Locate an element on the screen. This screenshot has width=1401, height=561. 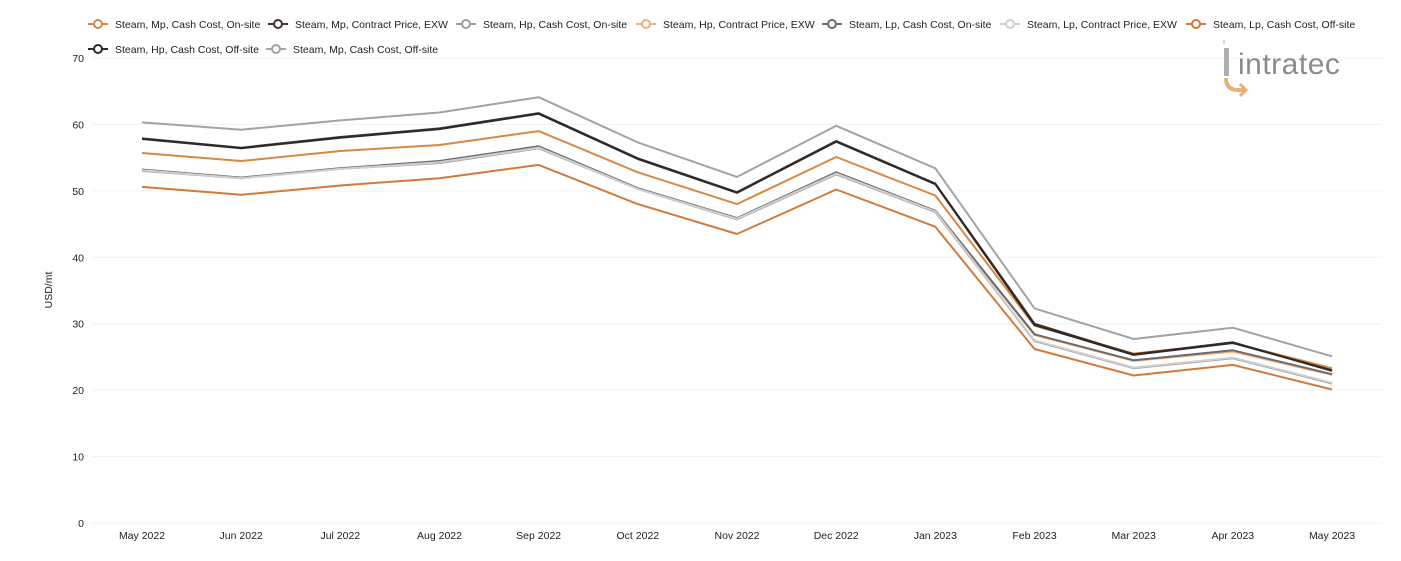
x-tick-label: Jun 2022 is located at coordinates (241, 536).